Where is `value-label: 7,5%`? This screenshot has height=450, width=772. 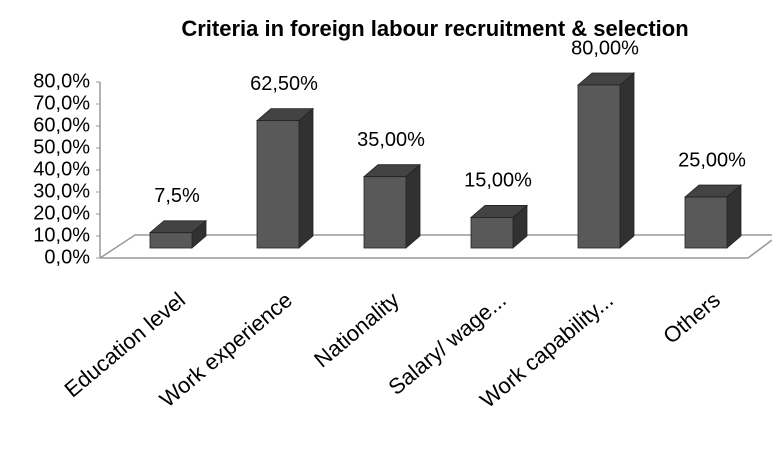
value-label: 7,5% is located at coordinates (177, 196).